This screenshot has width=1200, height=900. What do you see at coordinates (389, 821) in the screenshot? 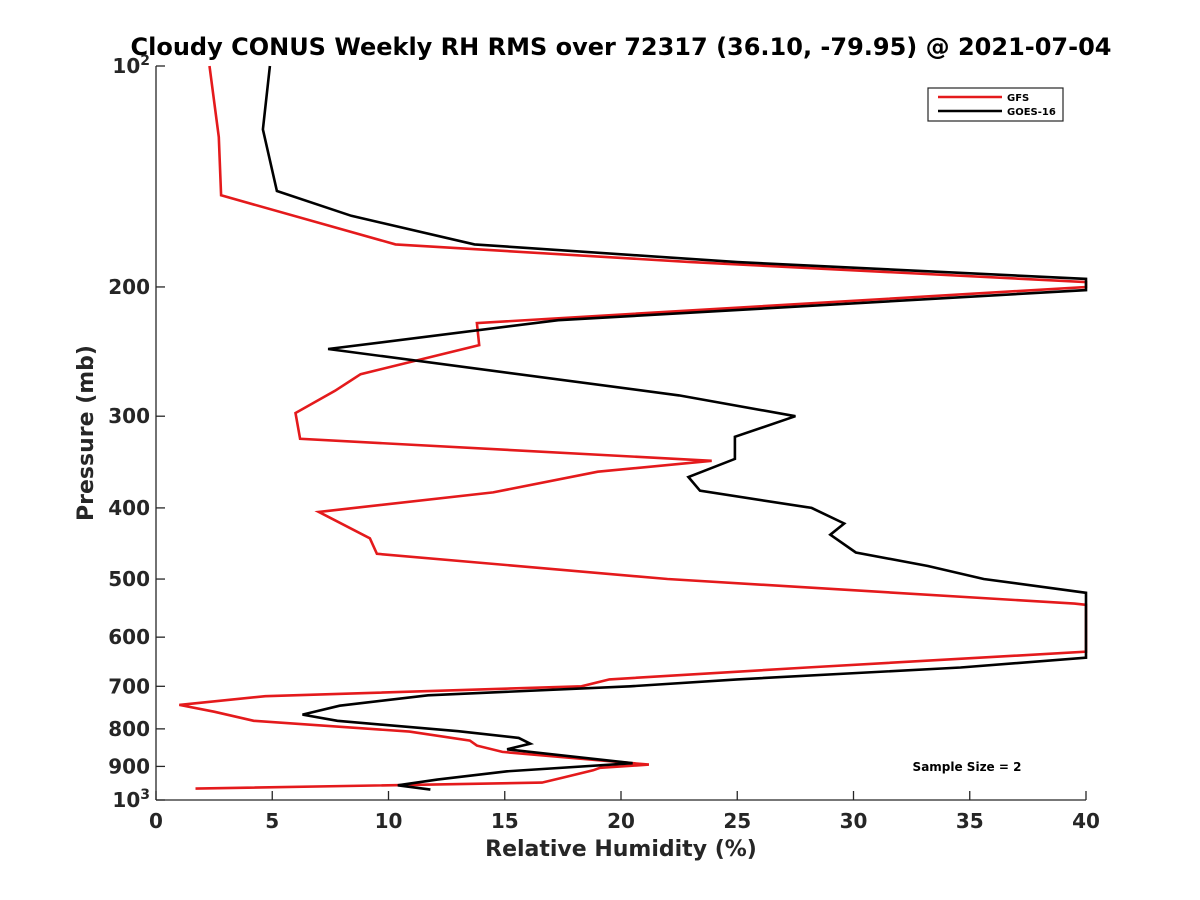
I see `x-tick-label: 10` at bounding box center [389, 821].